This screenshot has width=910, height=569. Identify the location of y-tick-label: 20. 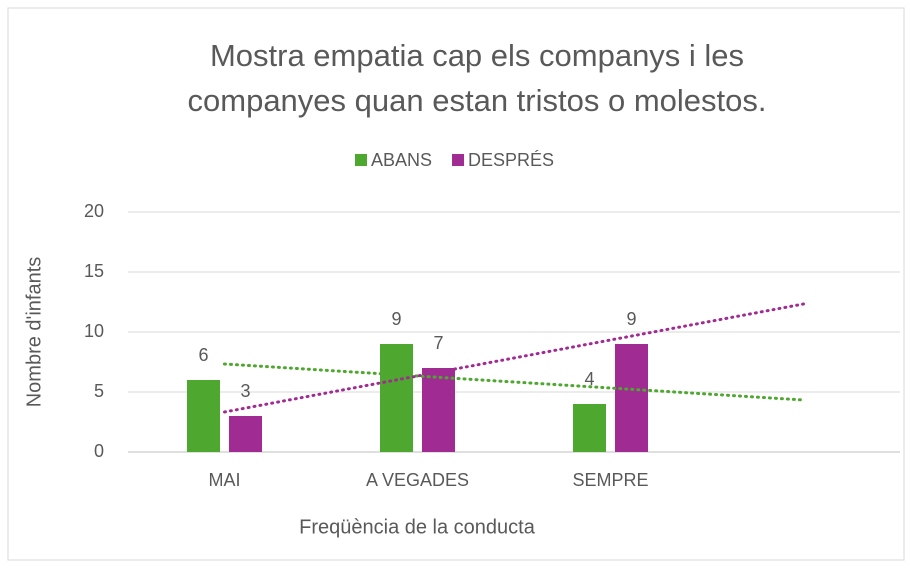
(94, 211).